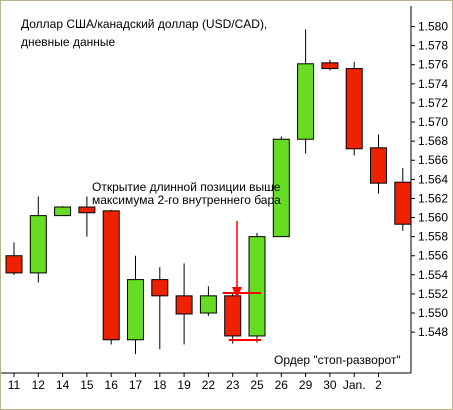 The width and height of the screenshot is (453, 410). Describe the element at coordinates (39, 385) in the screenshot. I see `x-tick-label: 12` at that location.